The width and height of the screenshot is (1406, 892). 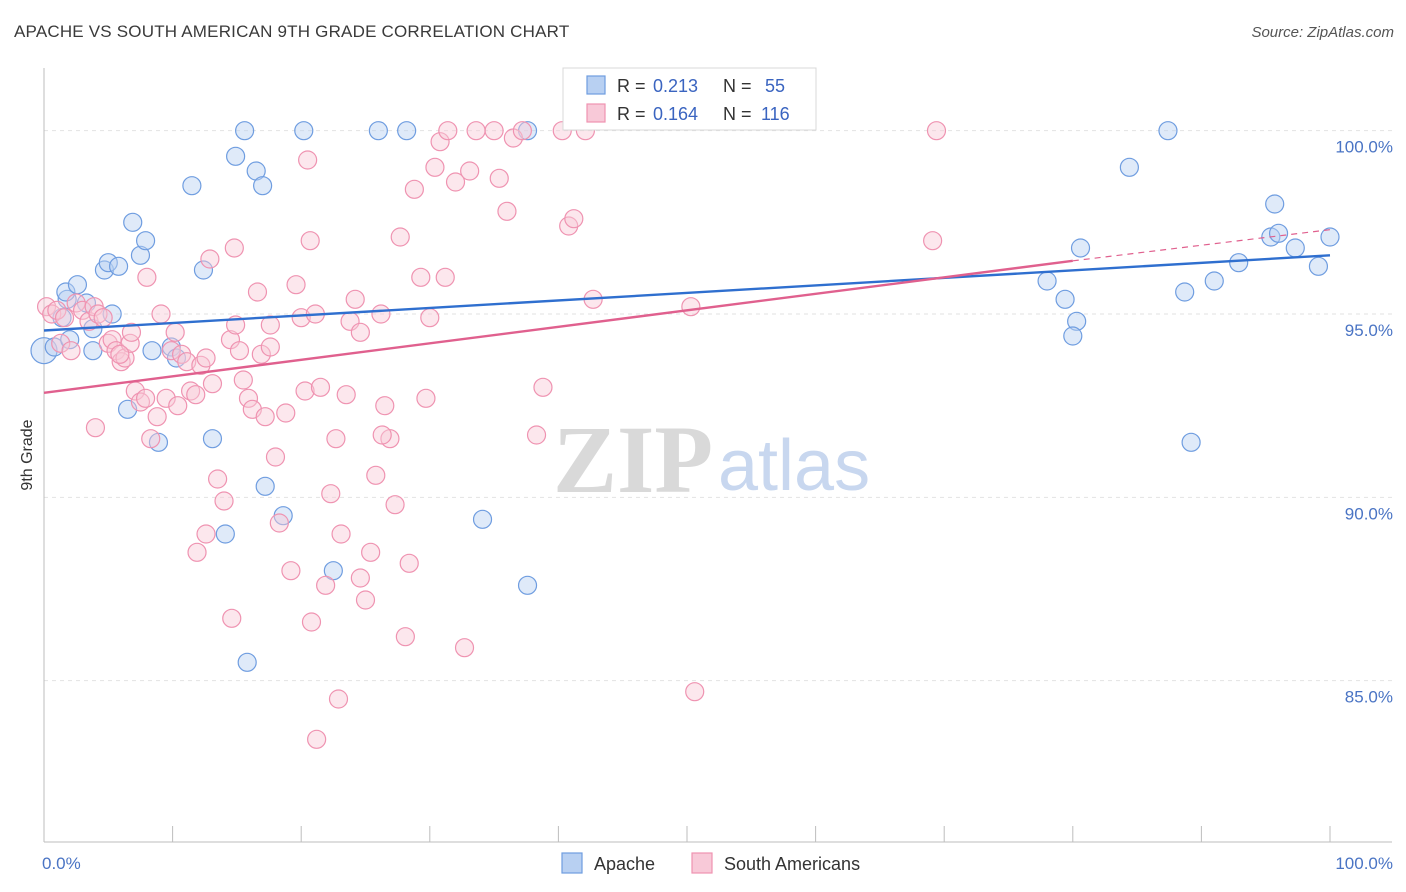 I want to click on legend-swatch-apache, so click(x=596, y=85).